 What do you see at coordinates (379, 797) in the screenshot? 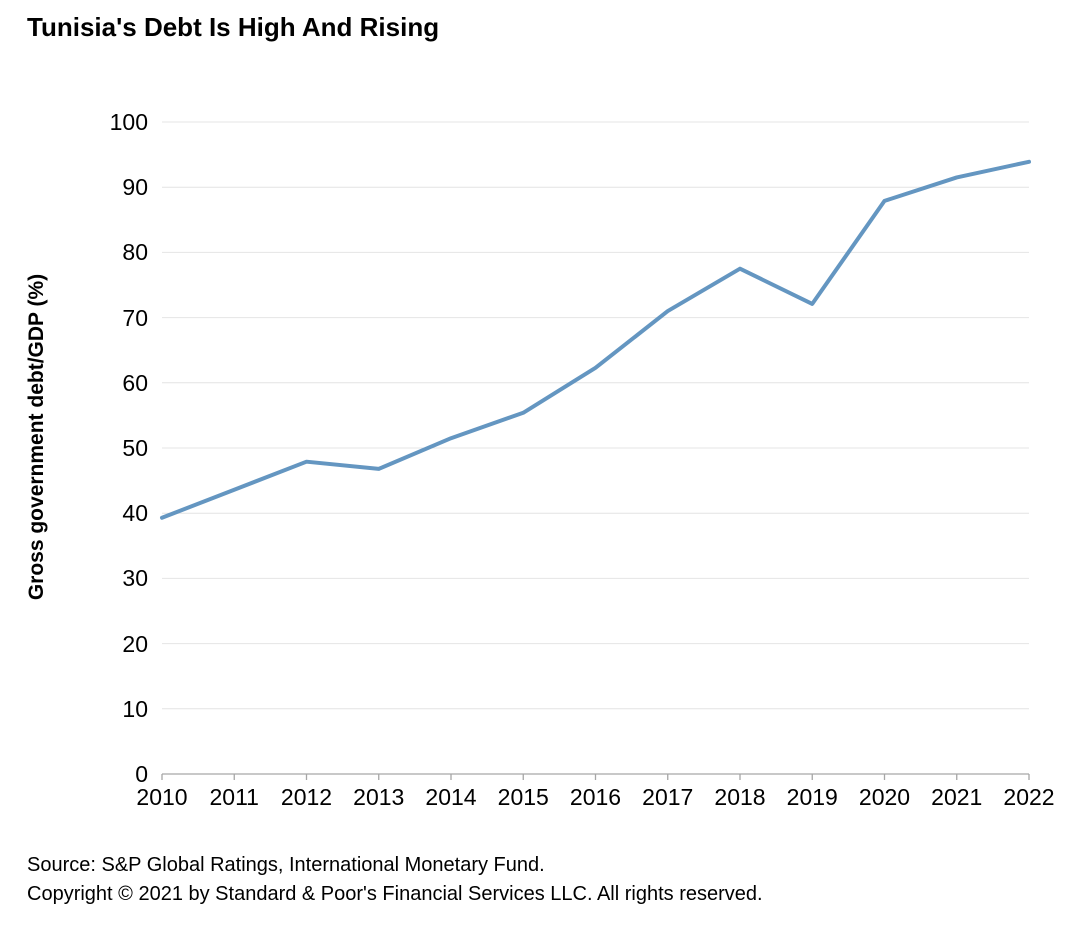
I see `x-tick-label: 2013` at bounding box center [379, 797].